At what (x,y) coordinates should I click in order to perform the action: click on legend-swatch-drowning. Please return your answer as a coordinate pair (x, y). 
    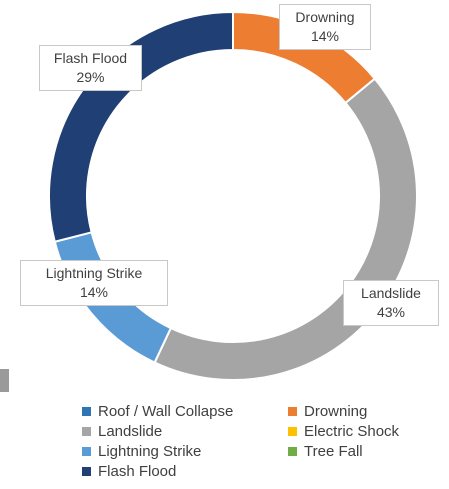
    Looking at the image, I should click on (292, 411).